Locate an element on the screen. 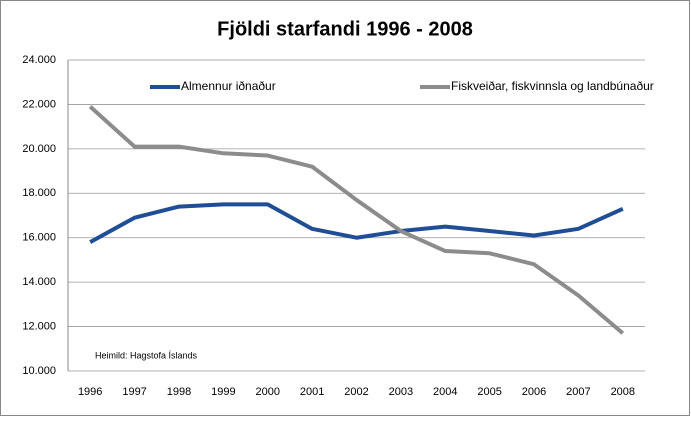  y-tick-label: 16.000 is located at coordinates (39, 238).